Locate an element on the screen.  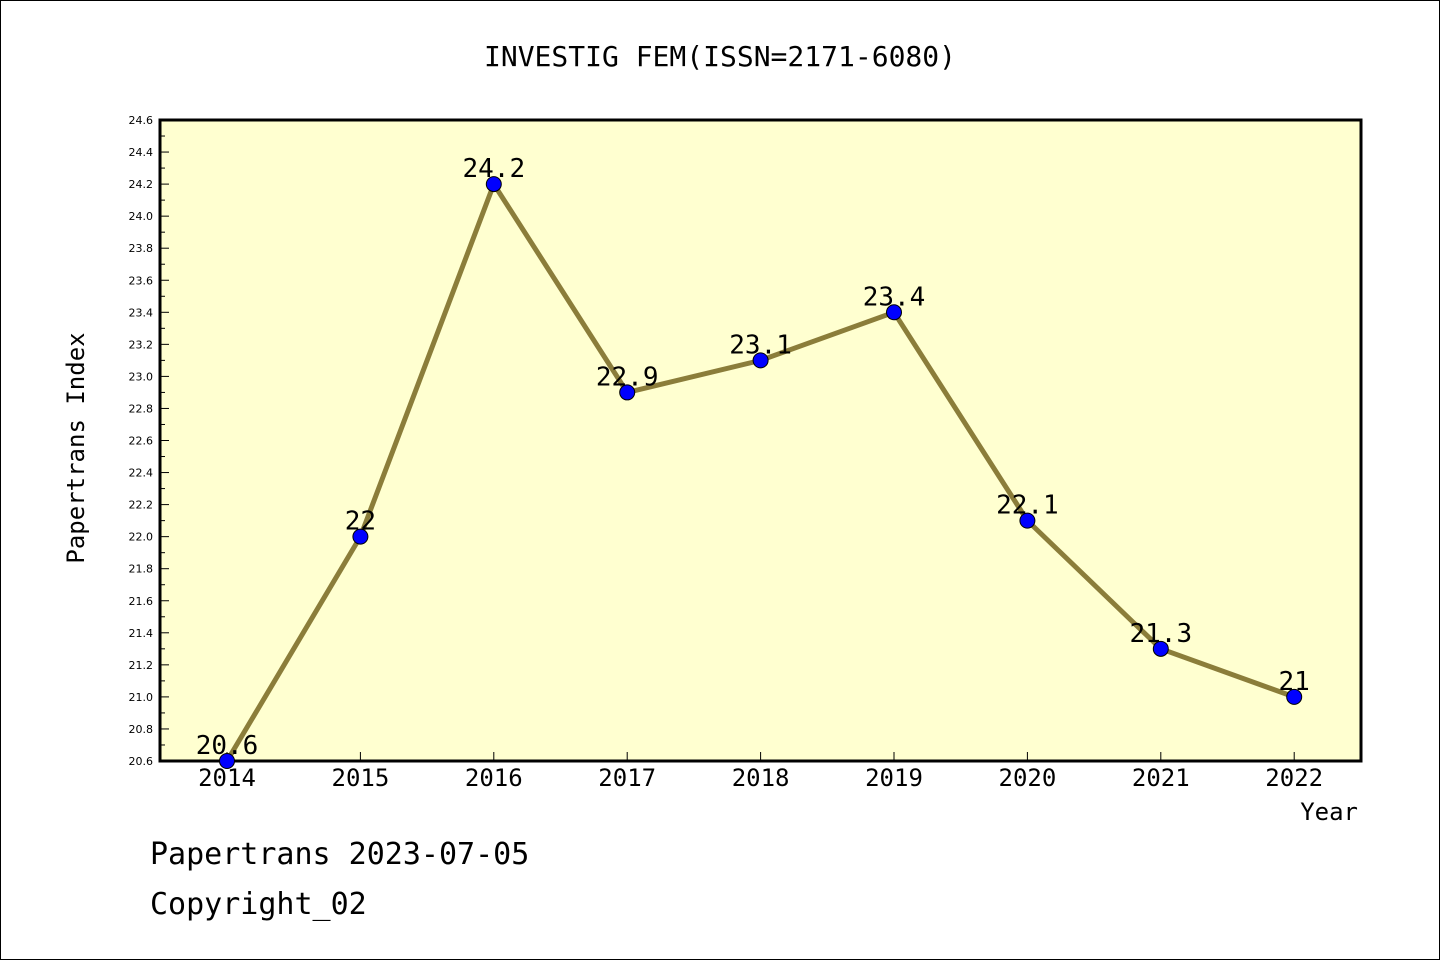
x-tick-label: 2020 is located at coordinates (1028, 778).